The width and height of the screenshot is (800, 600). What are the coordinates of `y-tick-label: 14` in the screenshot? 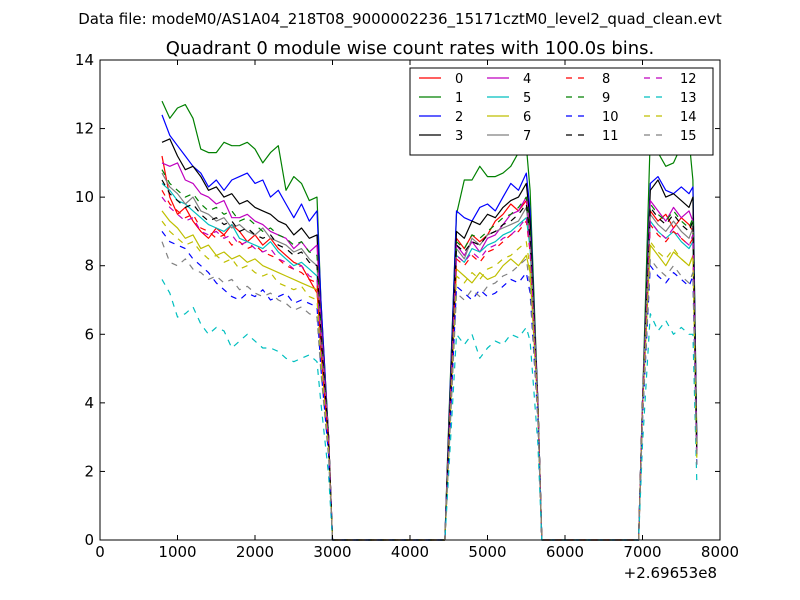 It's located at (84, 60).